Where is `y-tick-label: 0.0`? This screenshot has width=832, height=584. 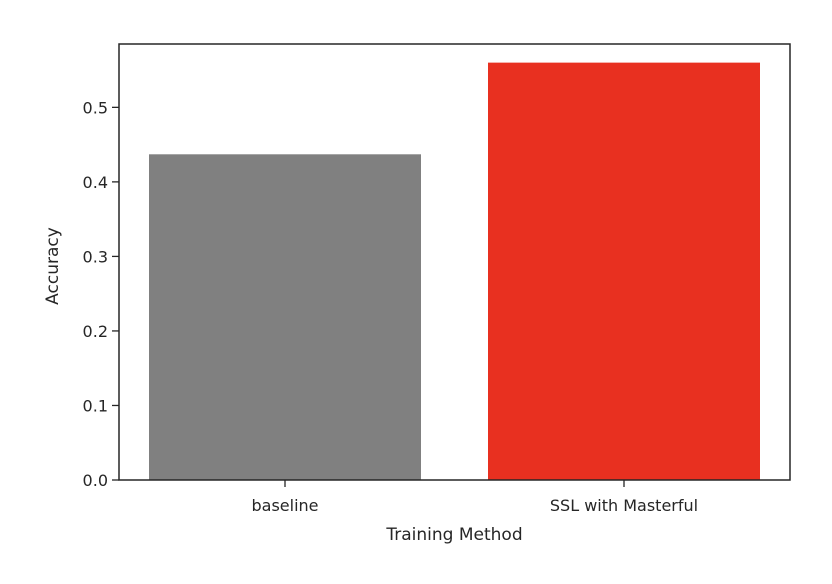 y-tick-label: 0.0 is located at coordinates (95, 480).